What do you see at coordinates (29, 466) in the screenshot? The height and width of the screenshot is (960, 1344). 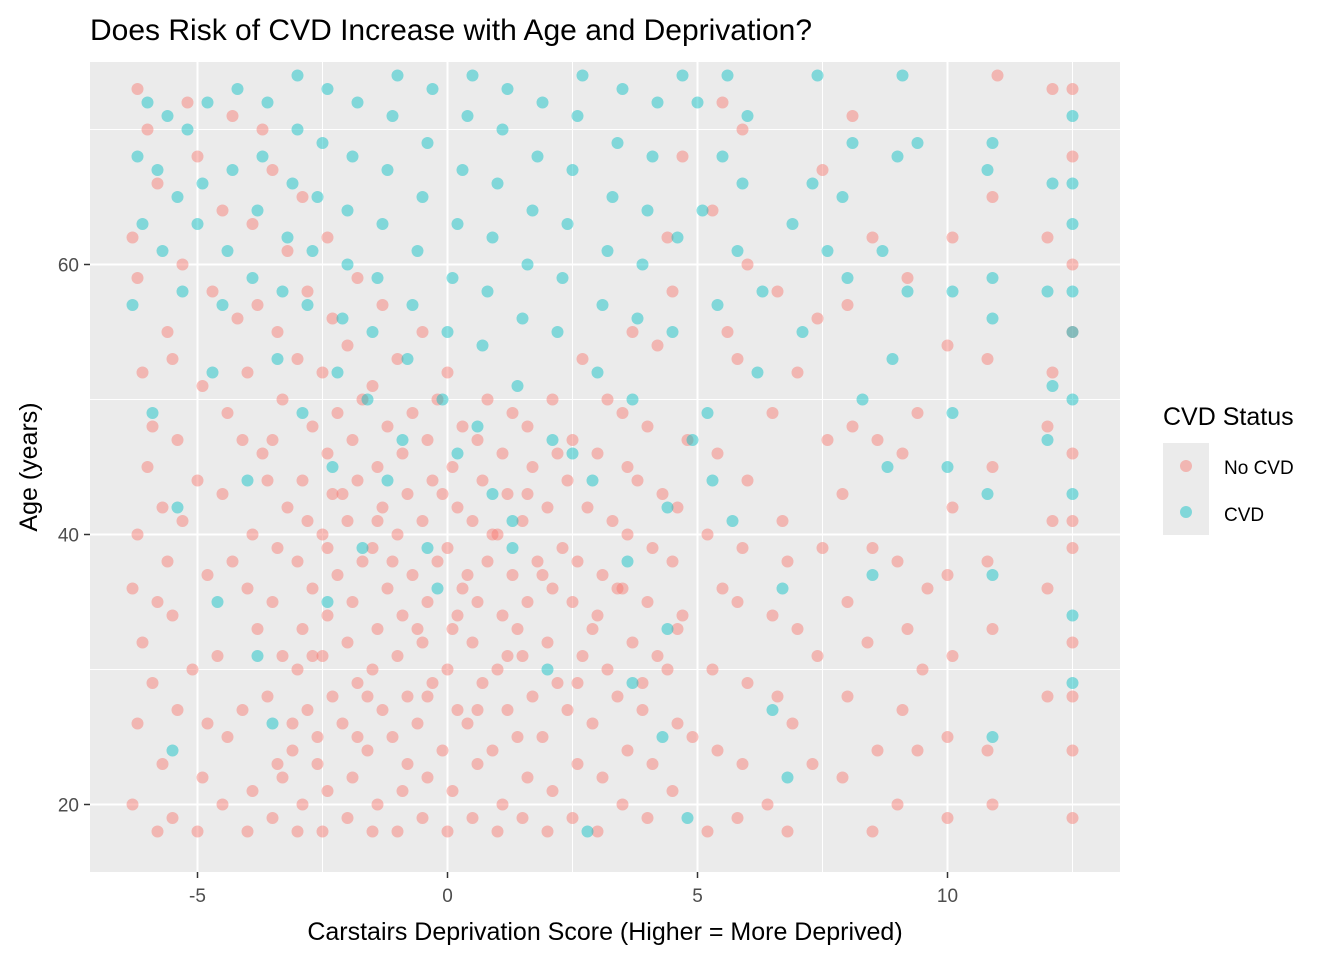 I see `y-axis-title: Age (years)` at bounding box center [29, 466].